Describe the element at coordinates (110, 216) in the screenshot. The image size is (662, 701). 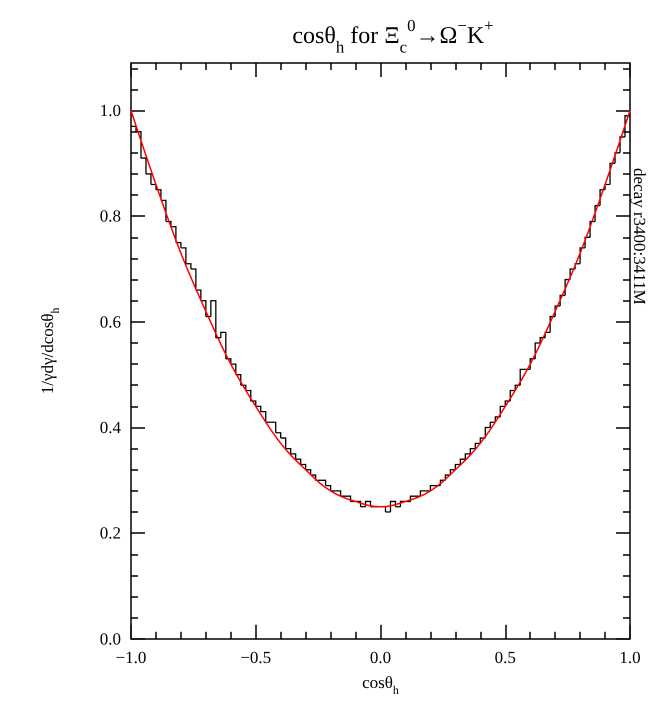
I see `y-tick-label: 0.8` at that location.